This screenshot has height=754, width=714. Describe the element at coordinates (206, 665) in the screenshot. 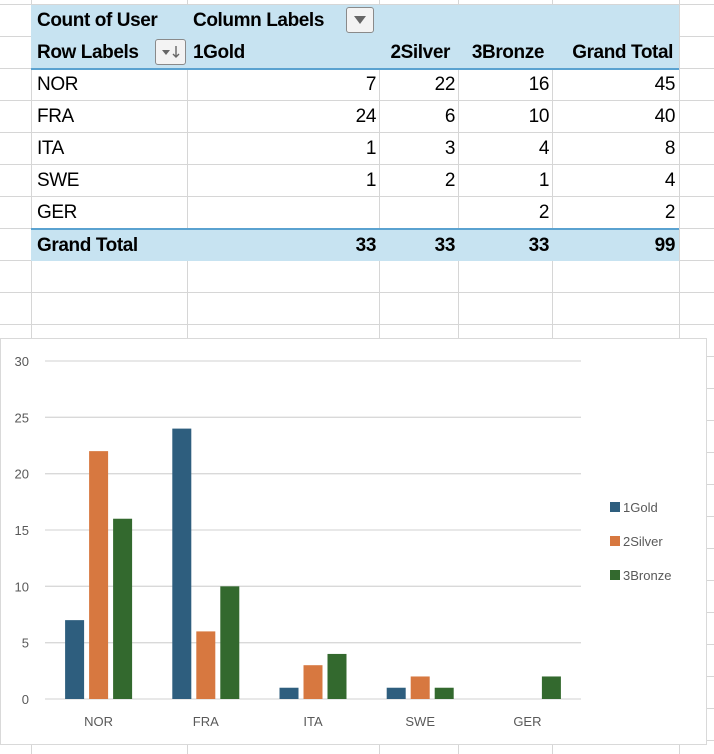

I see `bar-2silver-fra` at that location.